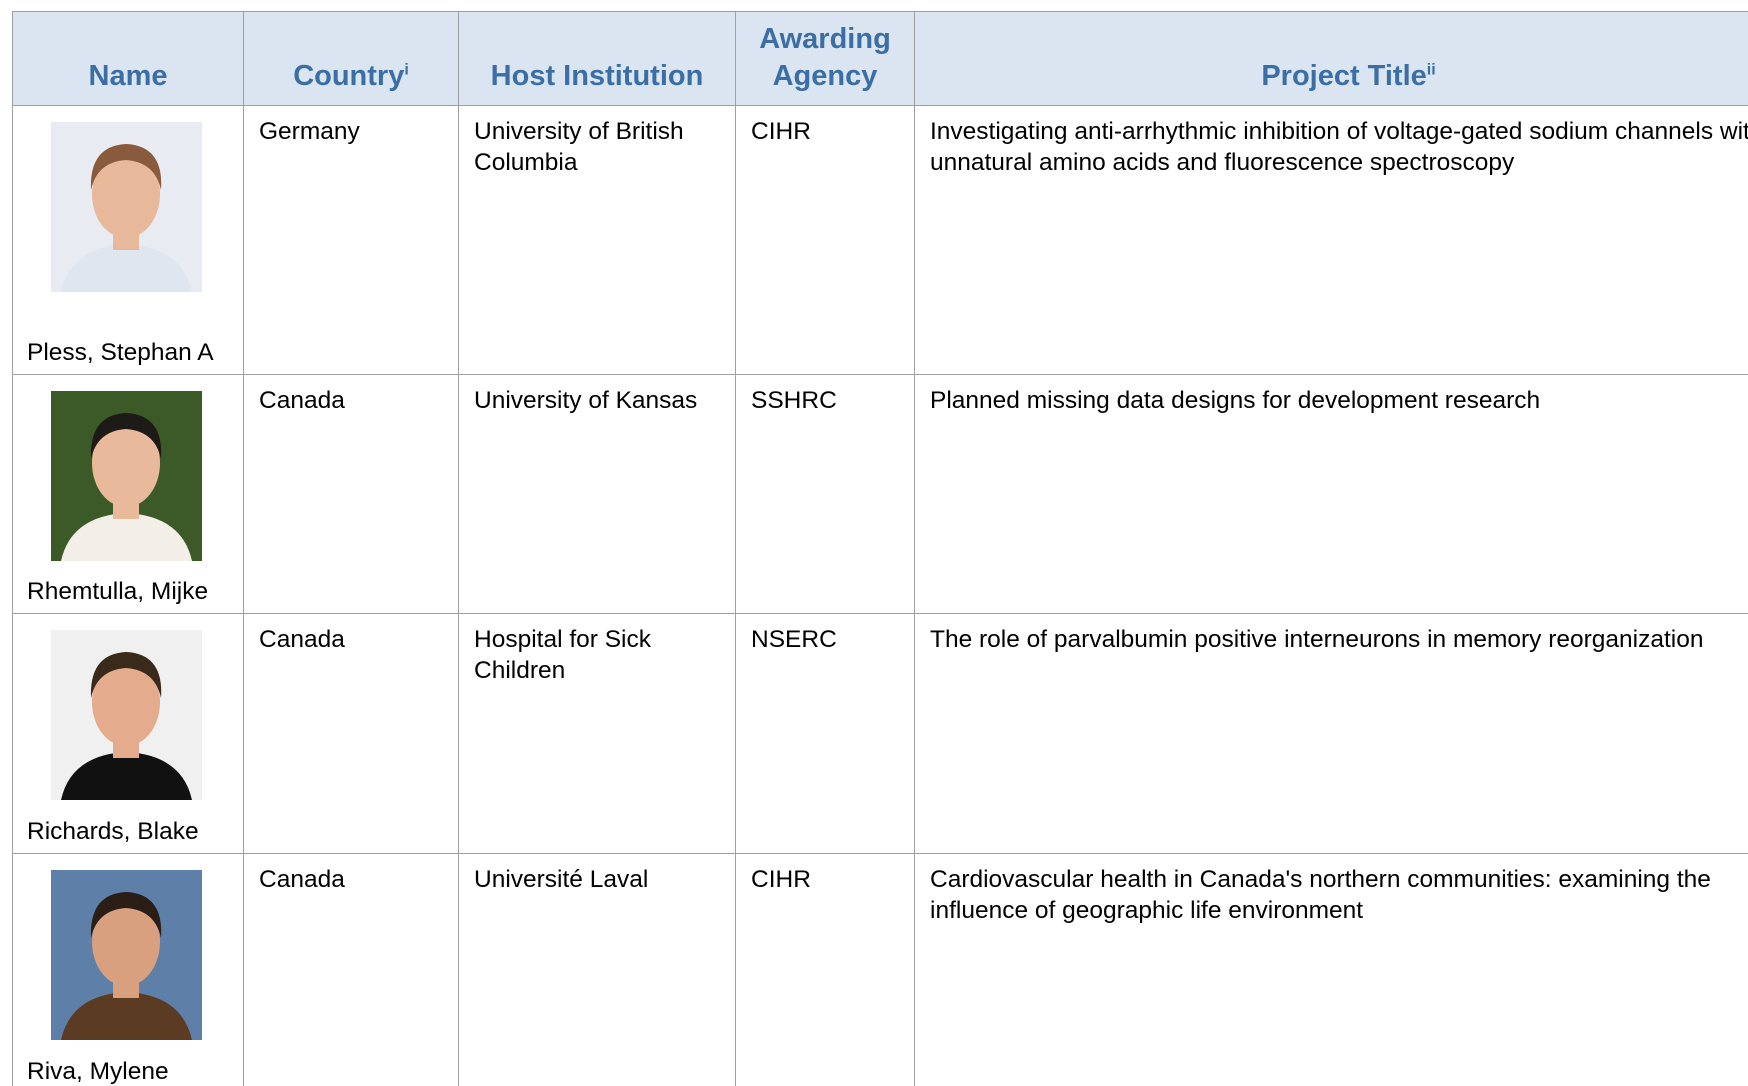 Image resolution: width=1748 pixels, height=1086 pixels. Describe the element at coordinates (1431, 70) in the screenshot. I see `footnote-marker: ii` at that location.